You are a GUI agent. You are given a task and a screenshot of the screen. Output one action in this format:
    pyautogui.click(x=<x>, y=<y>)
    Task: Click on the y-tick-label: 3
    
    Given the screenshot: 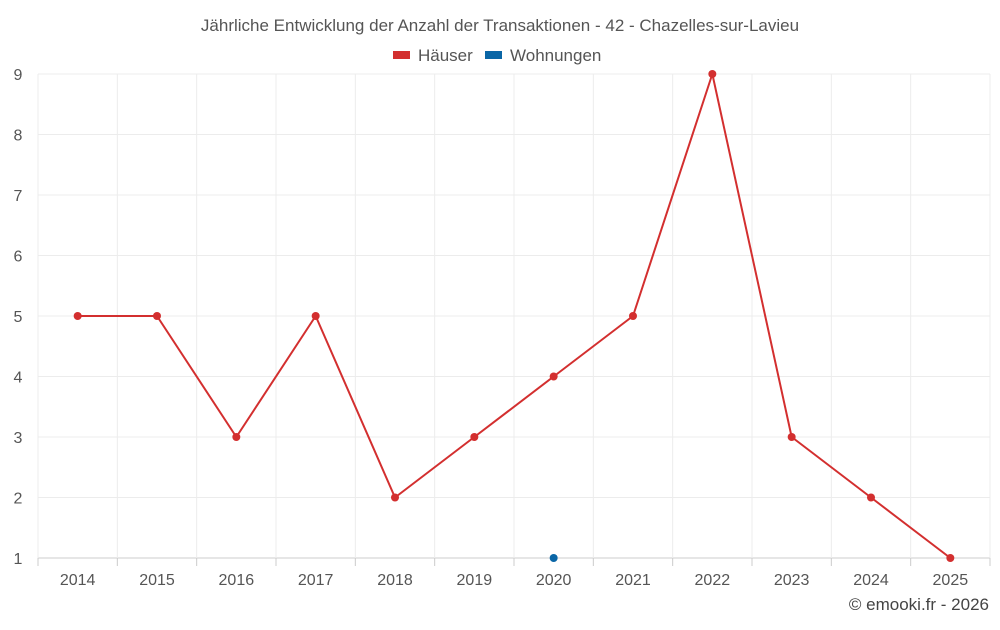 What is the action you would take?
    pyautogui.click(x=18, y=438)
    